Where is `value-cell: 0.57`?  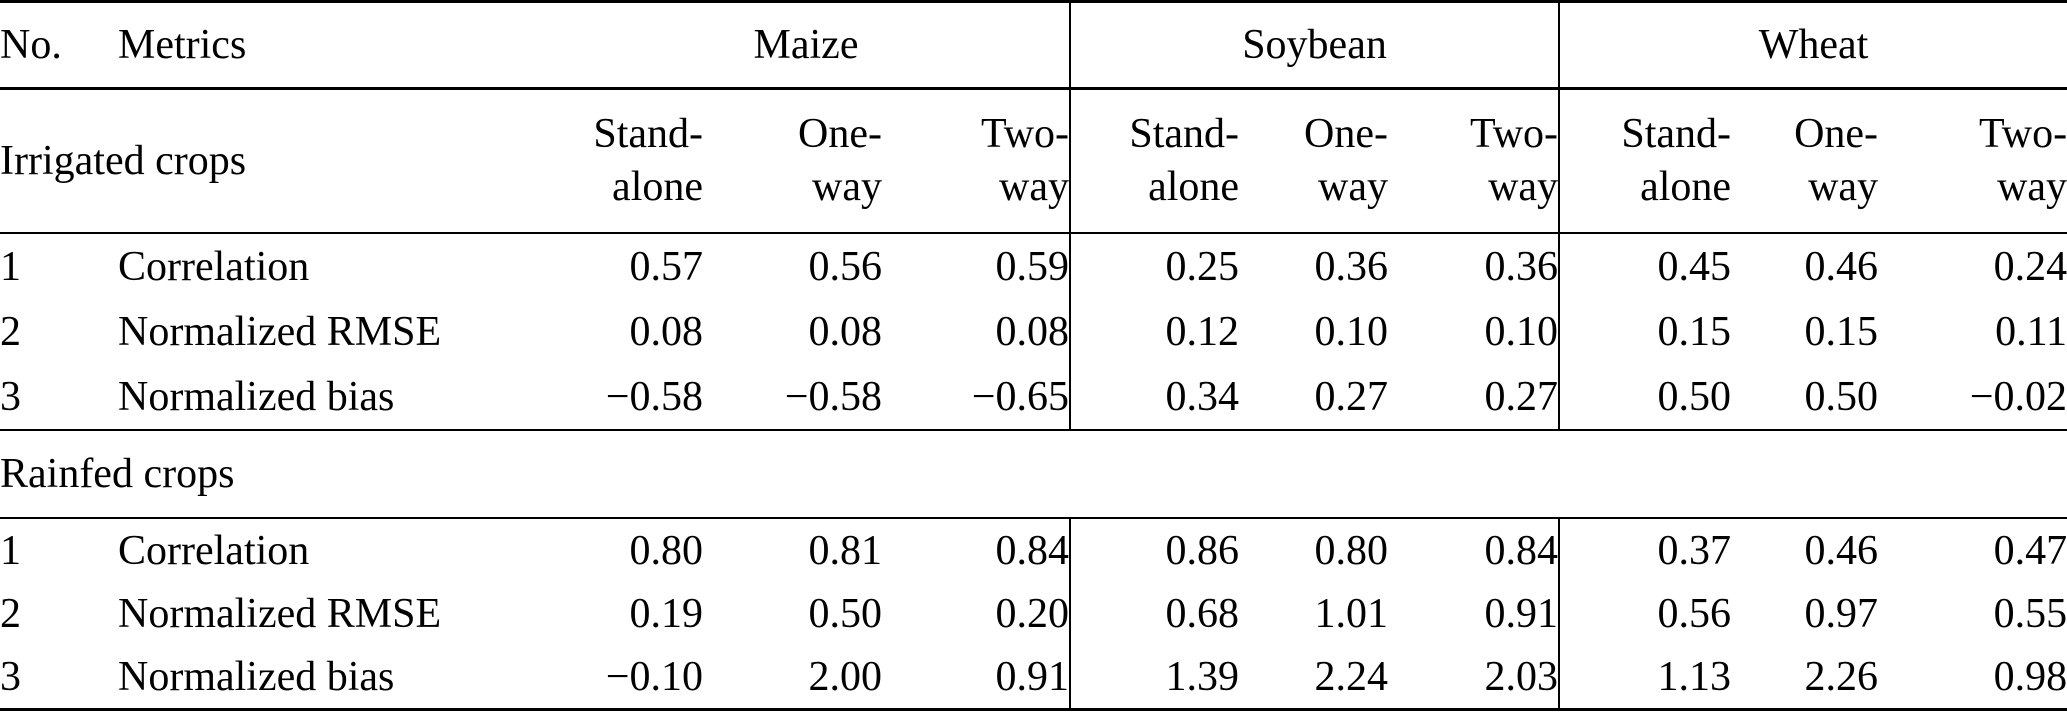
value-cell: 0.57 is located at coordinates (666, 266).